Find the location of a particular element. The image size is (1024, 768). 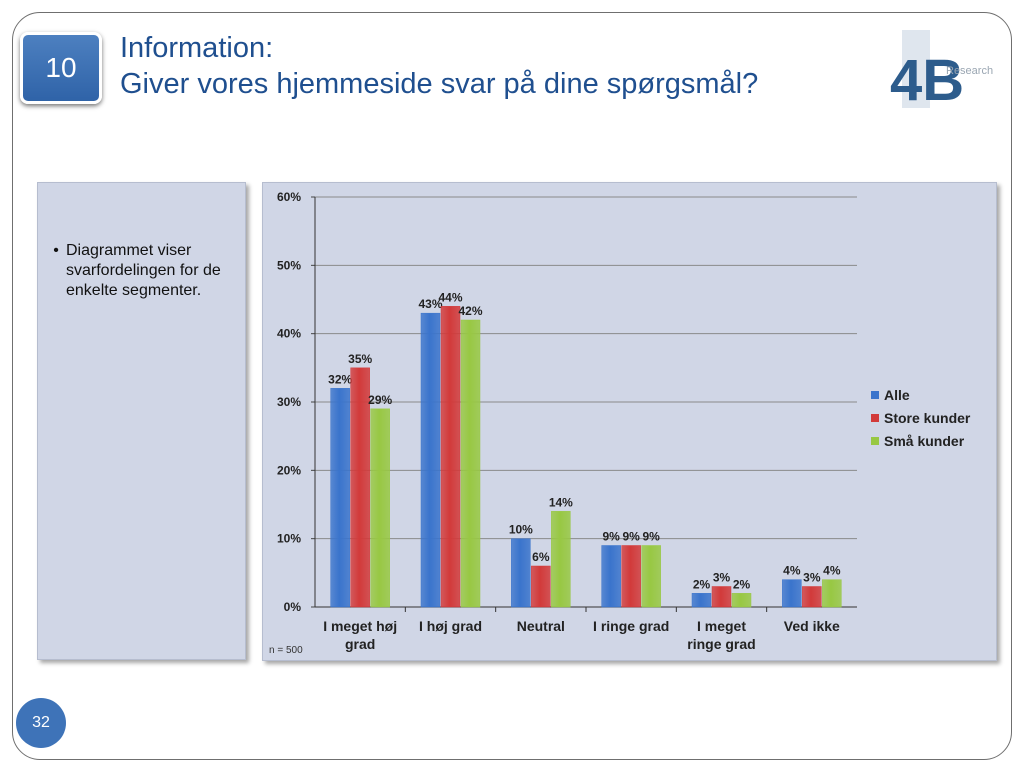

x-category-label: ringe grad is located at coordinates (721, 644).